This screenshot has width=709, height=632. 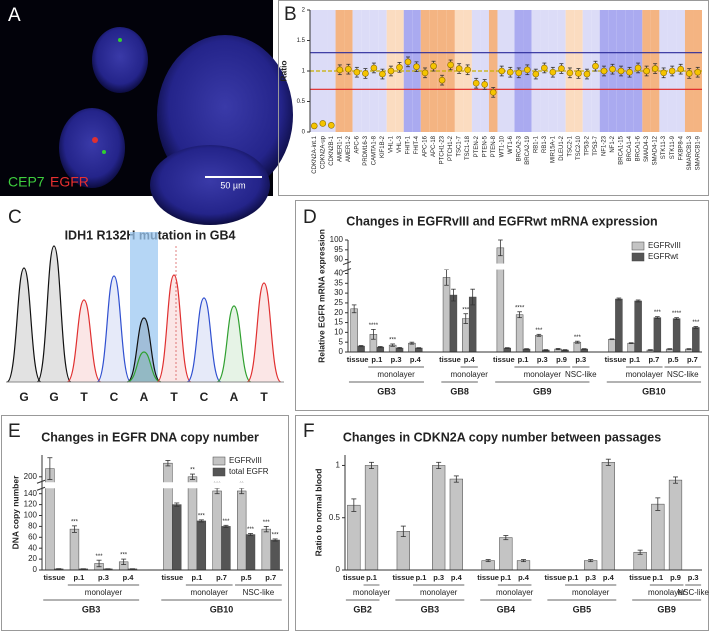 What do you see at coordinates (69, 182) in the screenshot?
I see `stain-label: EGFR` at bounding box center [69, 182].